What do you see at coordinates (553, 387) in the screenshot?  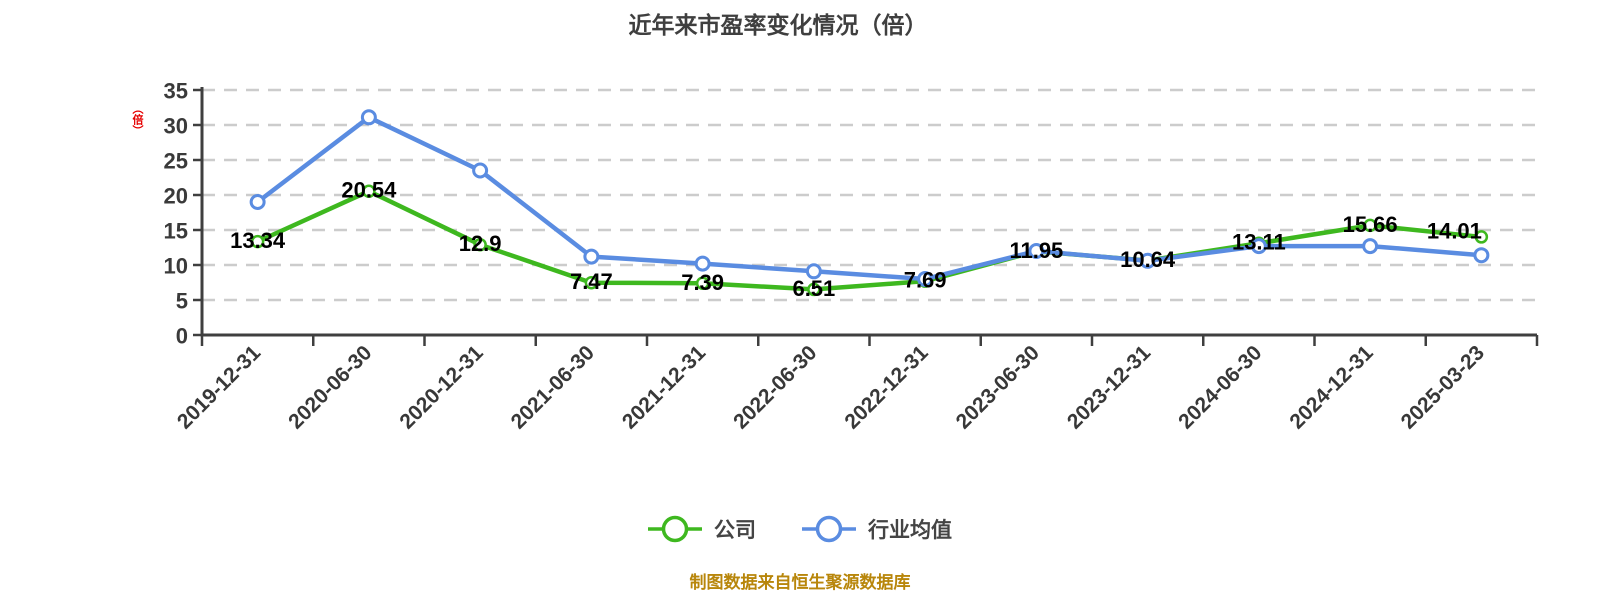 I see `x-axis-label: 2021-06-30` at bounding box center [553, 387].